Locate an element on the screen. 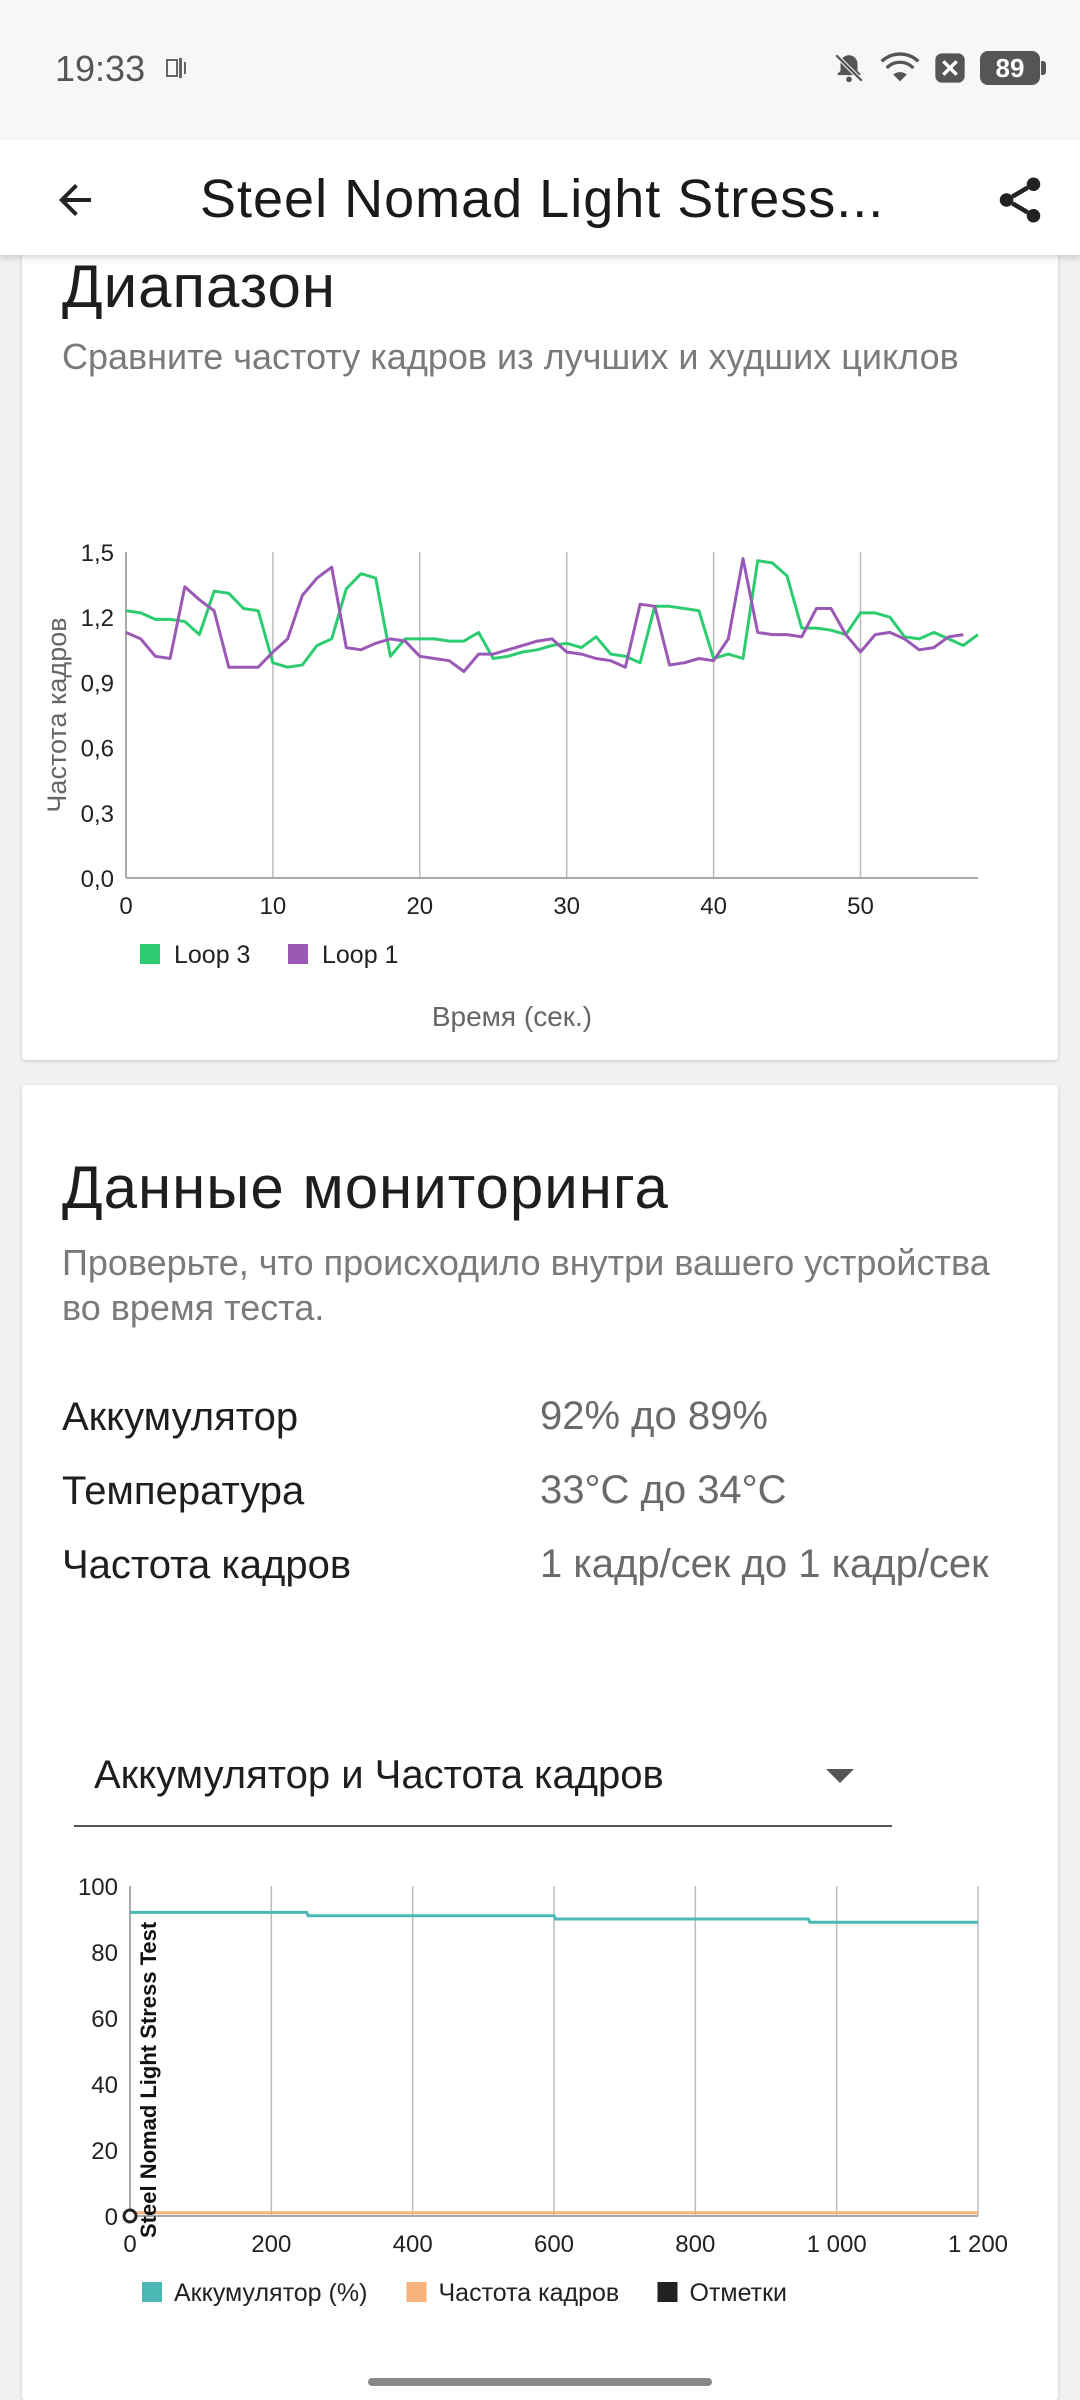 This screenshot has width=1080, height=2400. wifi-icon is located at coordinates (900, 67).